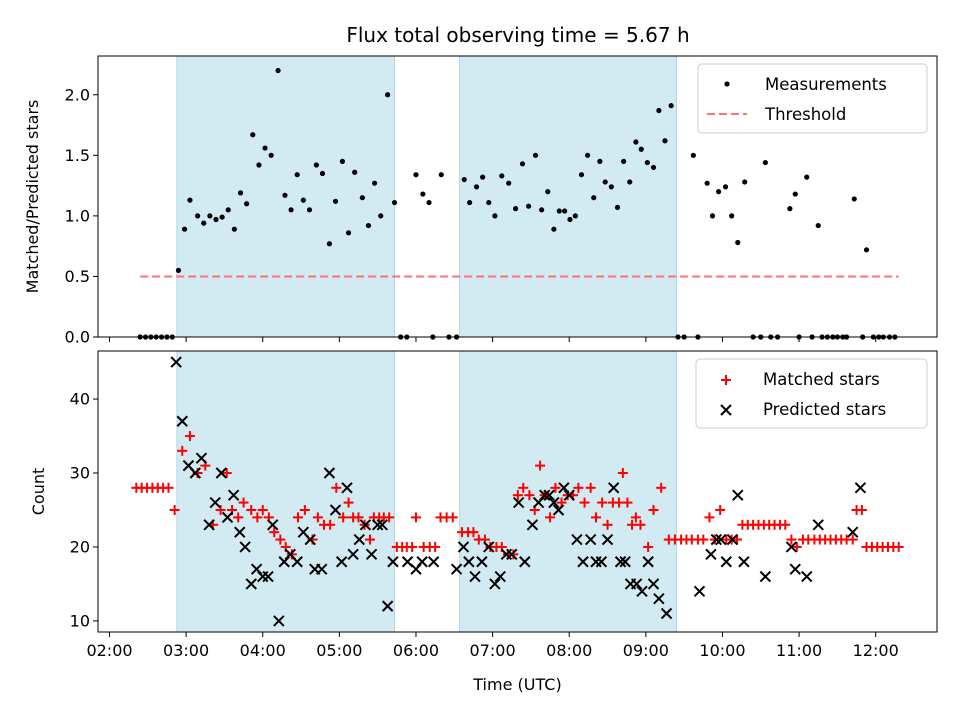 This screenshot has height=720, width=960. Describe the element at coordinates (186, 650) in the screenshot. I see `x-tick-label: 03:00` at that location.